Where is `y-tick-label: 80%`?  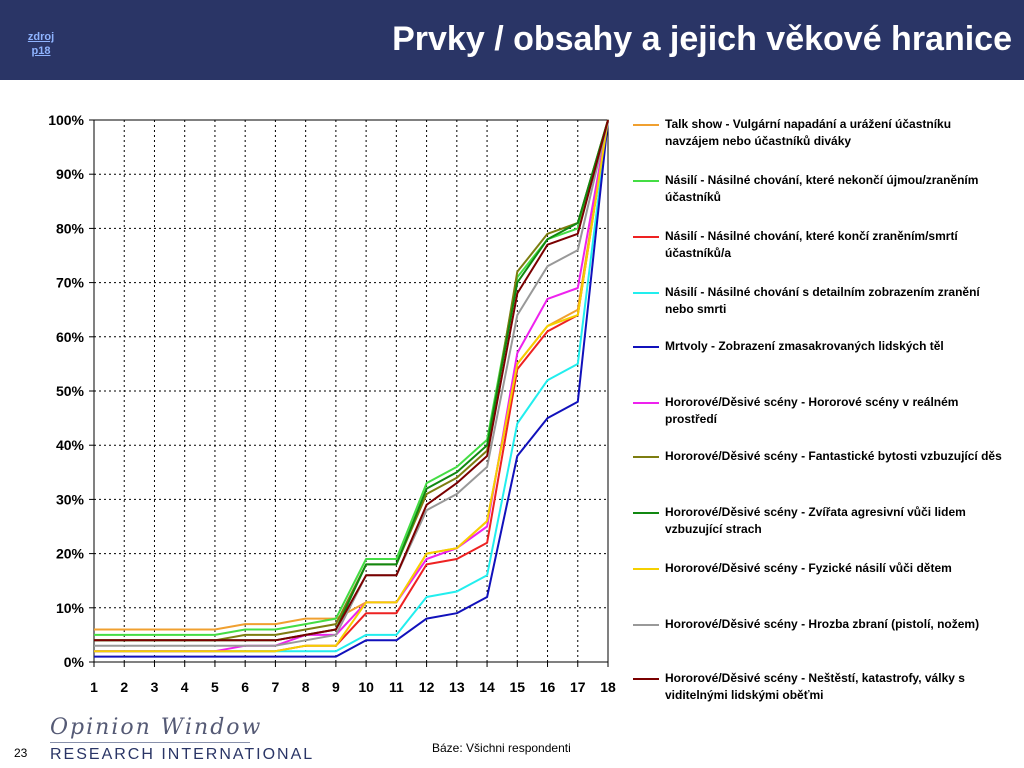
y-tick-label: 80% is located at coordinates (70, 228).